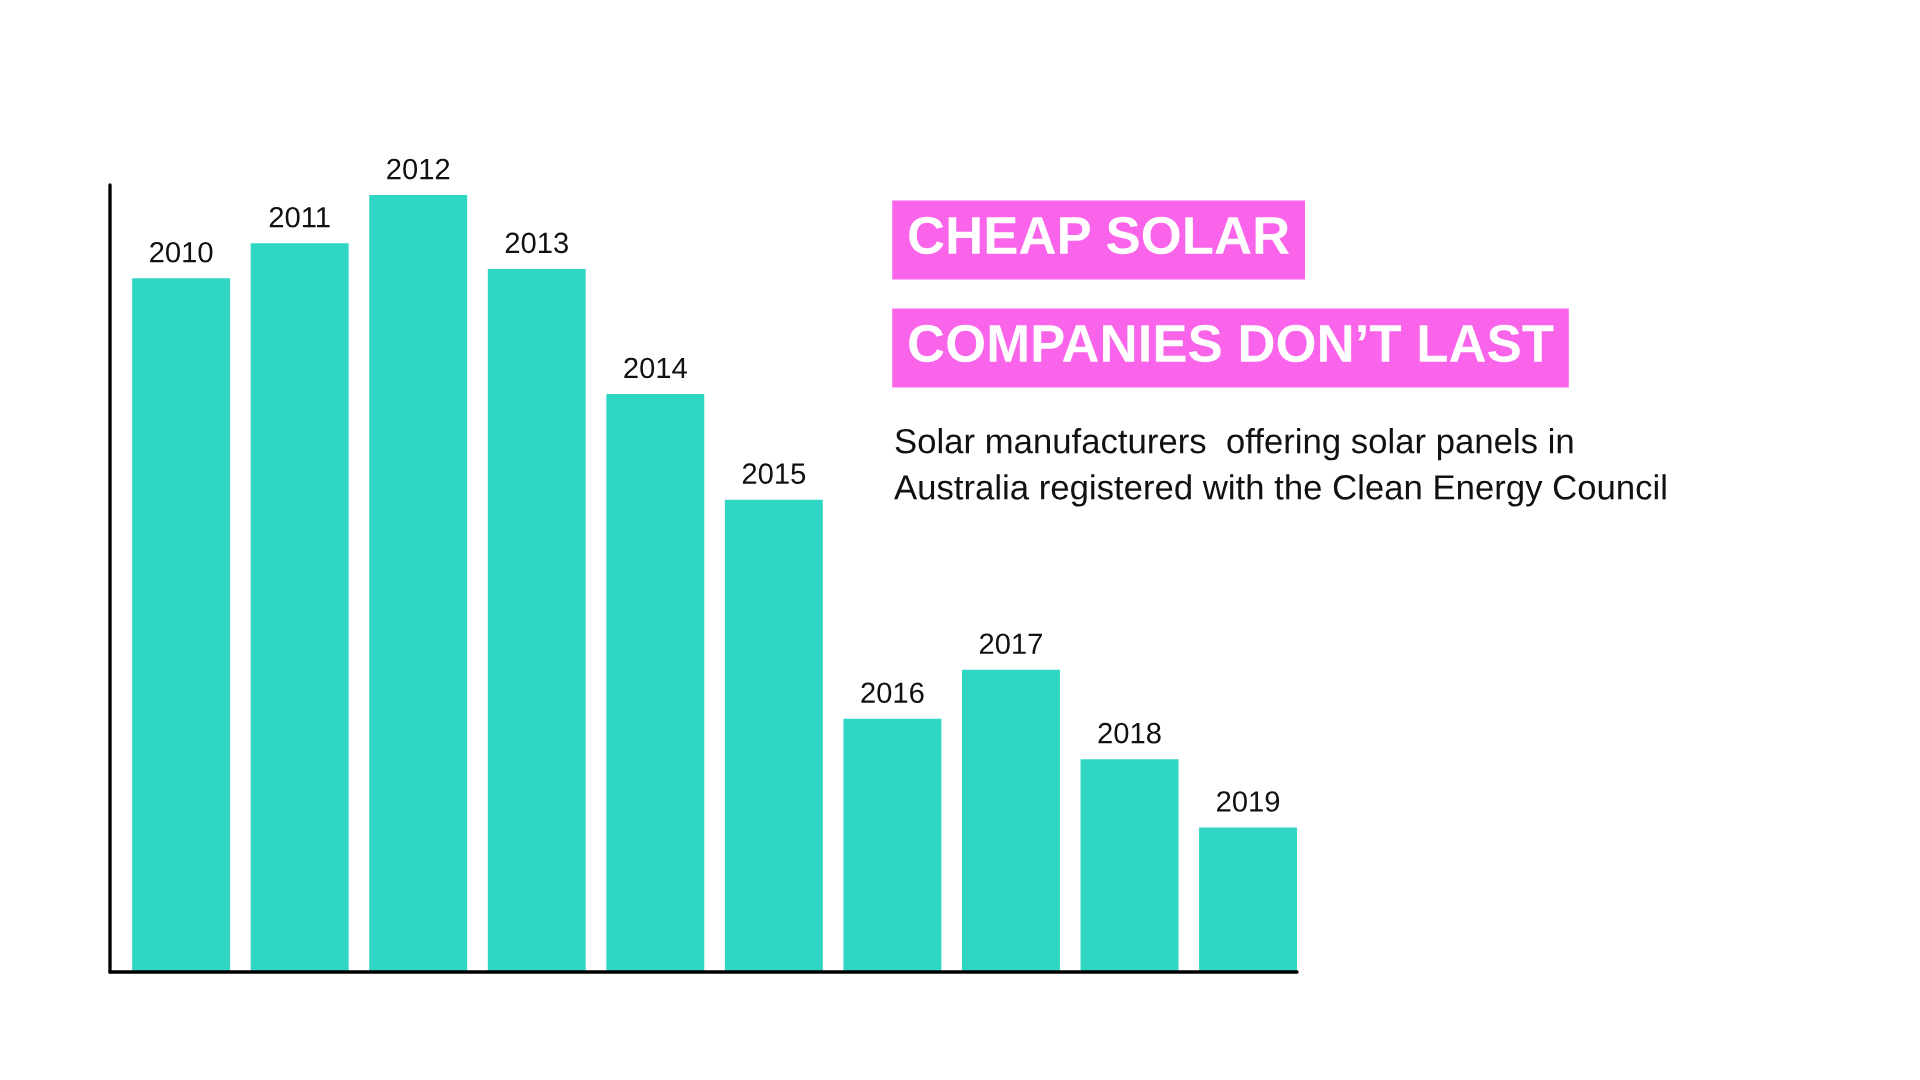  What do you see at coordinates (655, 368) in the screenshot?
I see `x-tick-label: 2014` at bounding box center [655, 368].